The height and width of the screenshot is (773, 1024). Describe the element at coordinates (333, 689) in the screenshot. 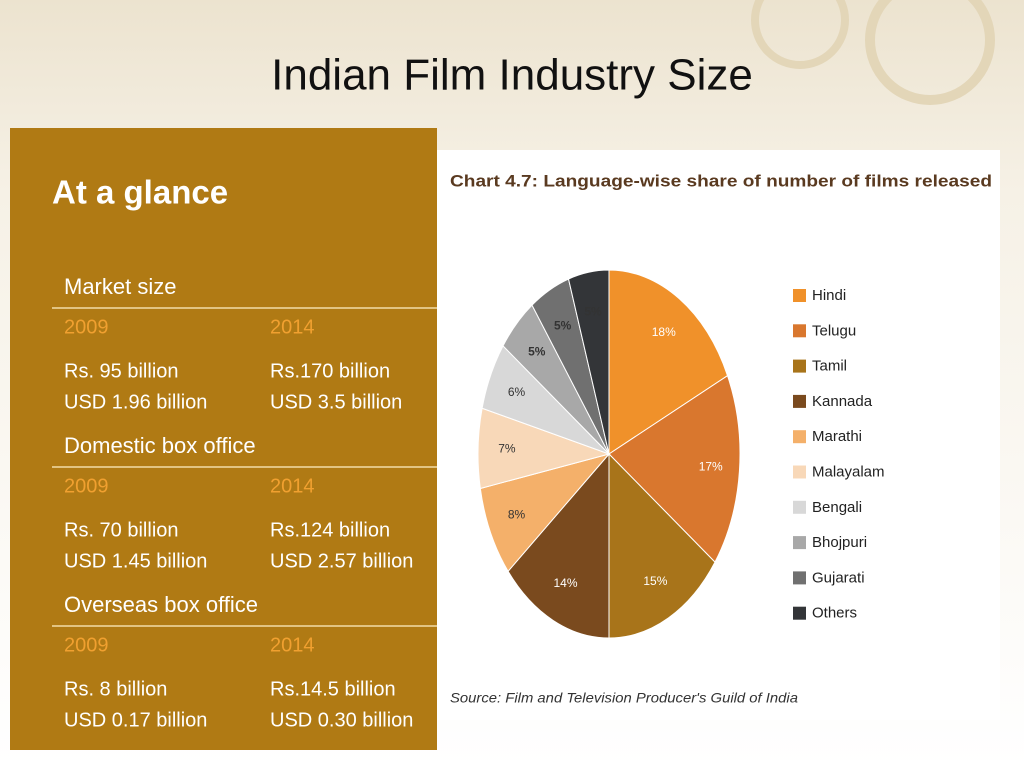

I see `figure: Rs.14.5 billion` at that location.